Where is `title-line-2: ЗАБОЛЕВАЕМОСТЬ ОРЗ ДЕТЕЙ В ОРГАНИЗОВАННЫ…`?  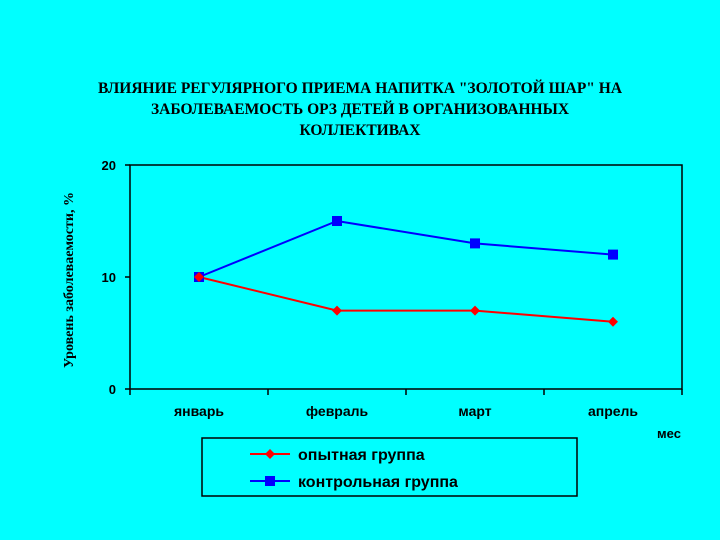 title-line-2: ЗАБОЛЕВАЕМОСТЬ ОРЗ ДЕТЕЙ В ОРГАНИЗОВАННЫ… is located at coordinates (360, 109).